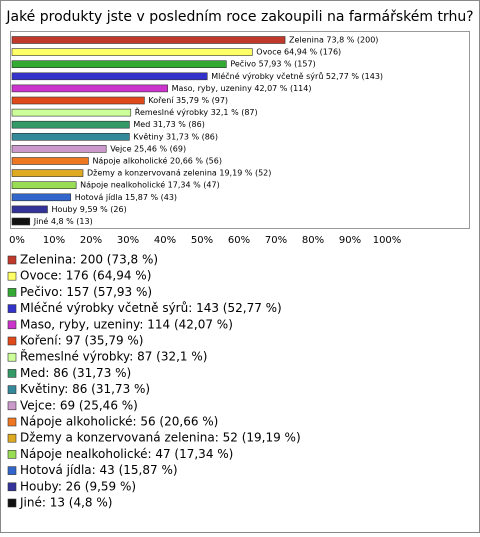  Describe the element at coordinates (113, 356) in the screenshot. I see `legend-label: Řemeslné výrobky: 87 (32,1 %)` at that location.